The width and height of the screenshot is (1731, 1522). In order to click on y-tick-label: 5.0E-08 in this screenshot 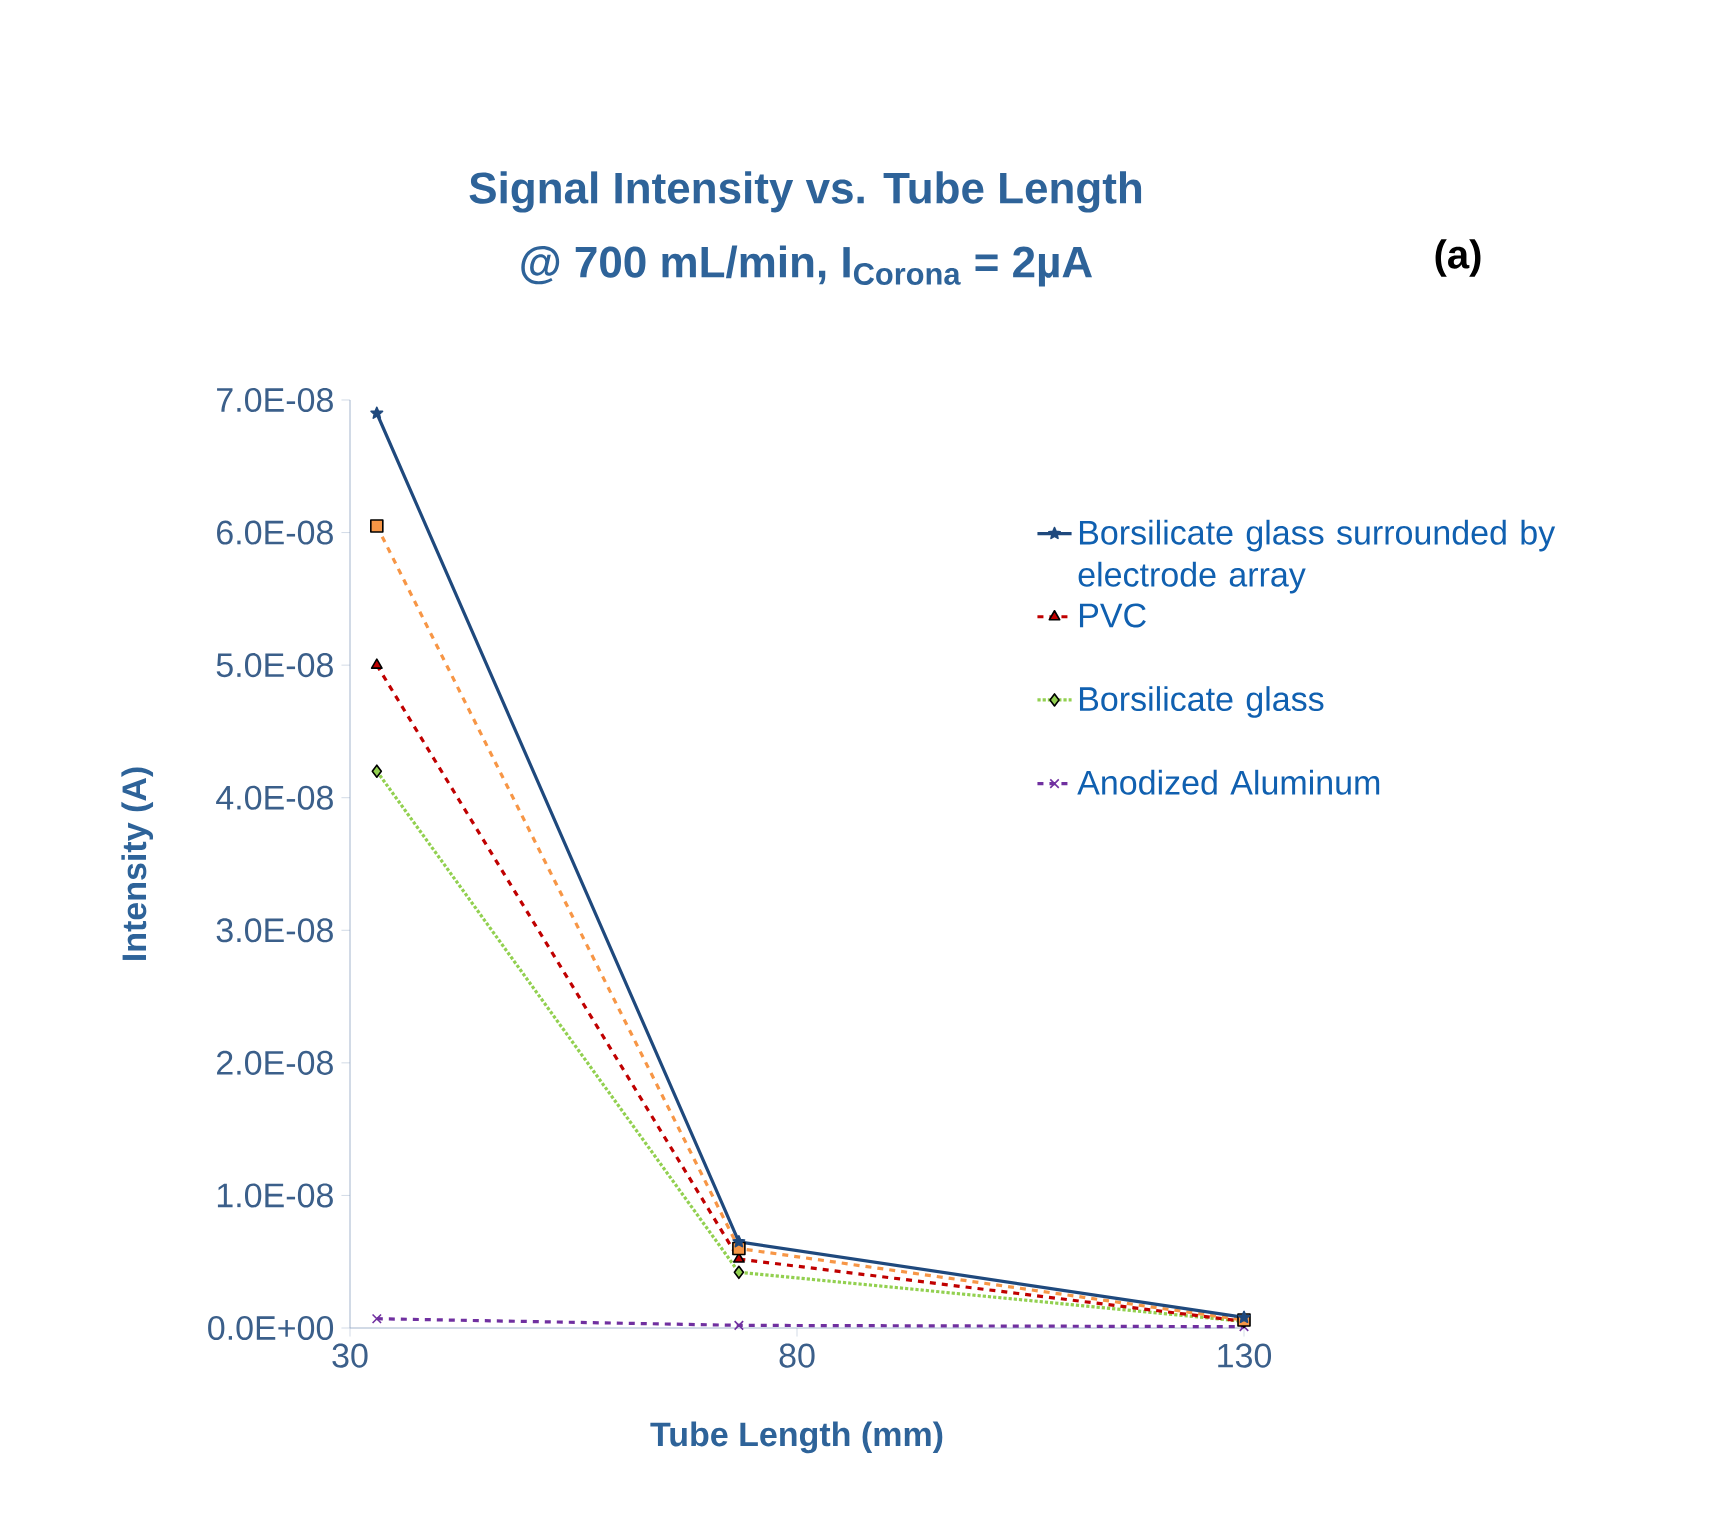, I will do `click(274, 665)`.